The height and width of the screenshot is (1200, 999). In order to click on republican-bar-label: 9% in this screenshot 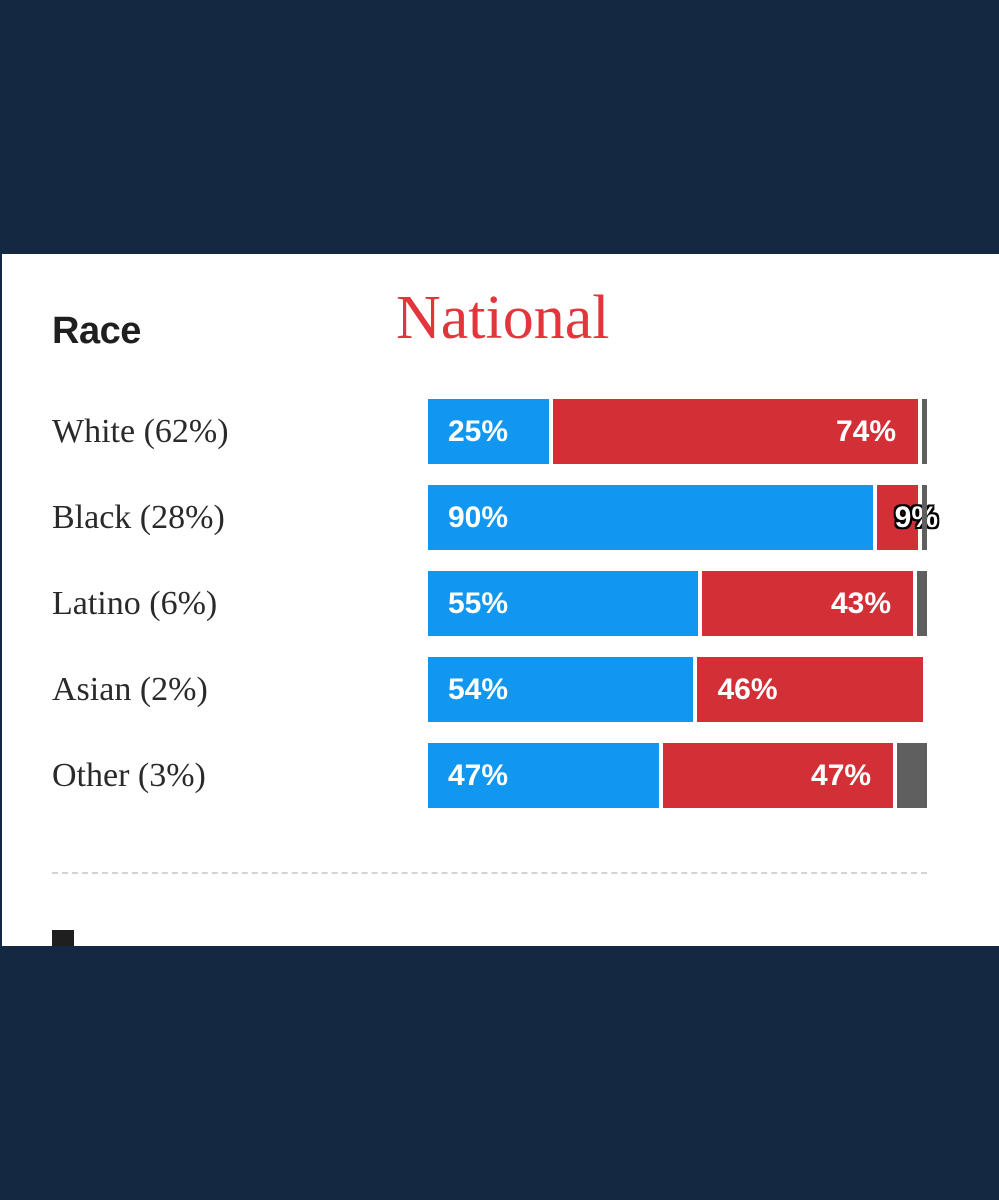, I will do `click(916, 517)`.